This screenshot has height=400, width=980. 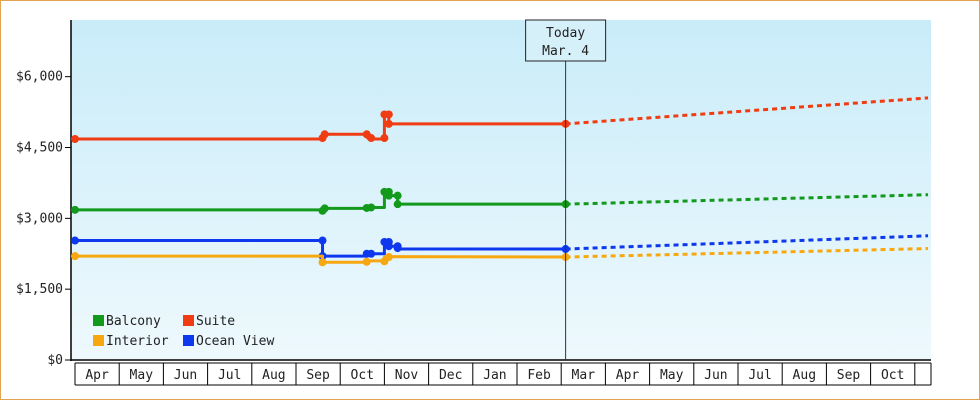 I want to click on series-ocean-view, so click(x=500, y=247).